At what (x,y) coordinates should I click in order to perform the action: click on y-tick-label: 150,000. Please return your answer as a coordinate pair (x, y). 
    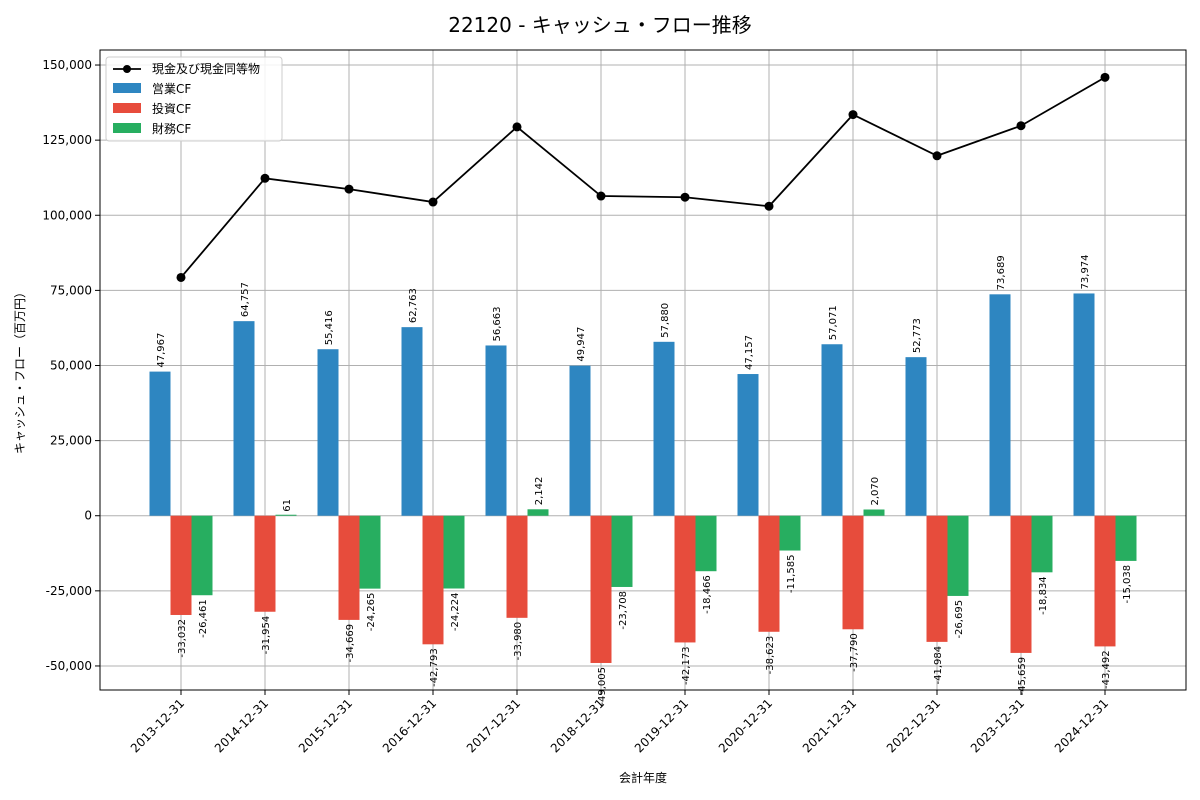
    Looking at the image, I should click on (67, 65).